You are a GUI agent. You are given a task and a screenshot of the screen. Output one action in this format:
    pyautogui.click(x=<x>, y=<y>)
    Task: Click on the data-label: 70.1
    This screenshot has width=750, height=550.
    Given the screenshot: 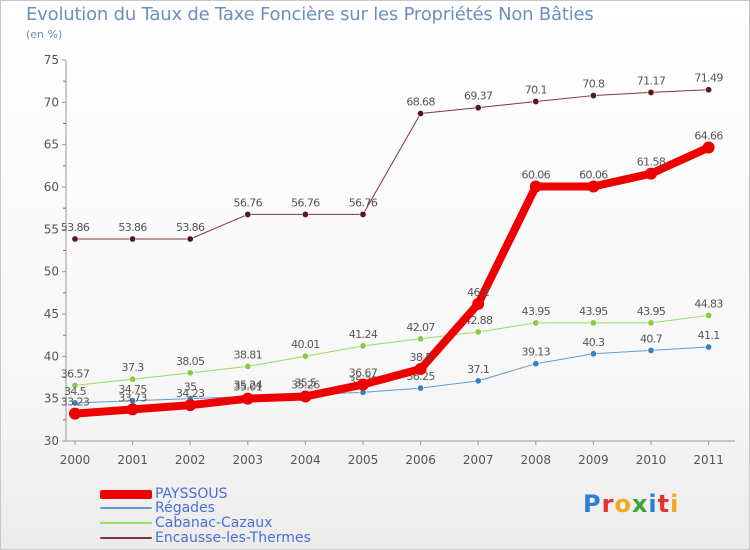 What is the action you would take?
    pyautogui.click(x=536, y=89)
    